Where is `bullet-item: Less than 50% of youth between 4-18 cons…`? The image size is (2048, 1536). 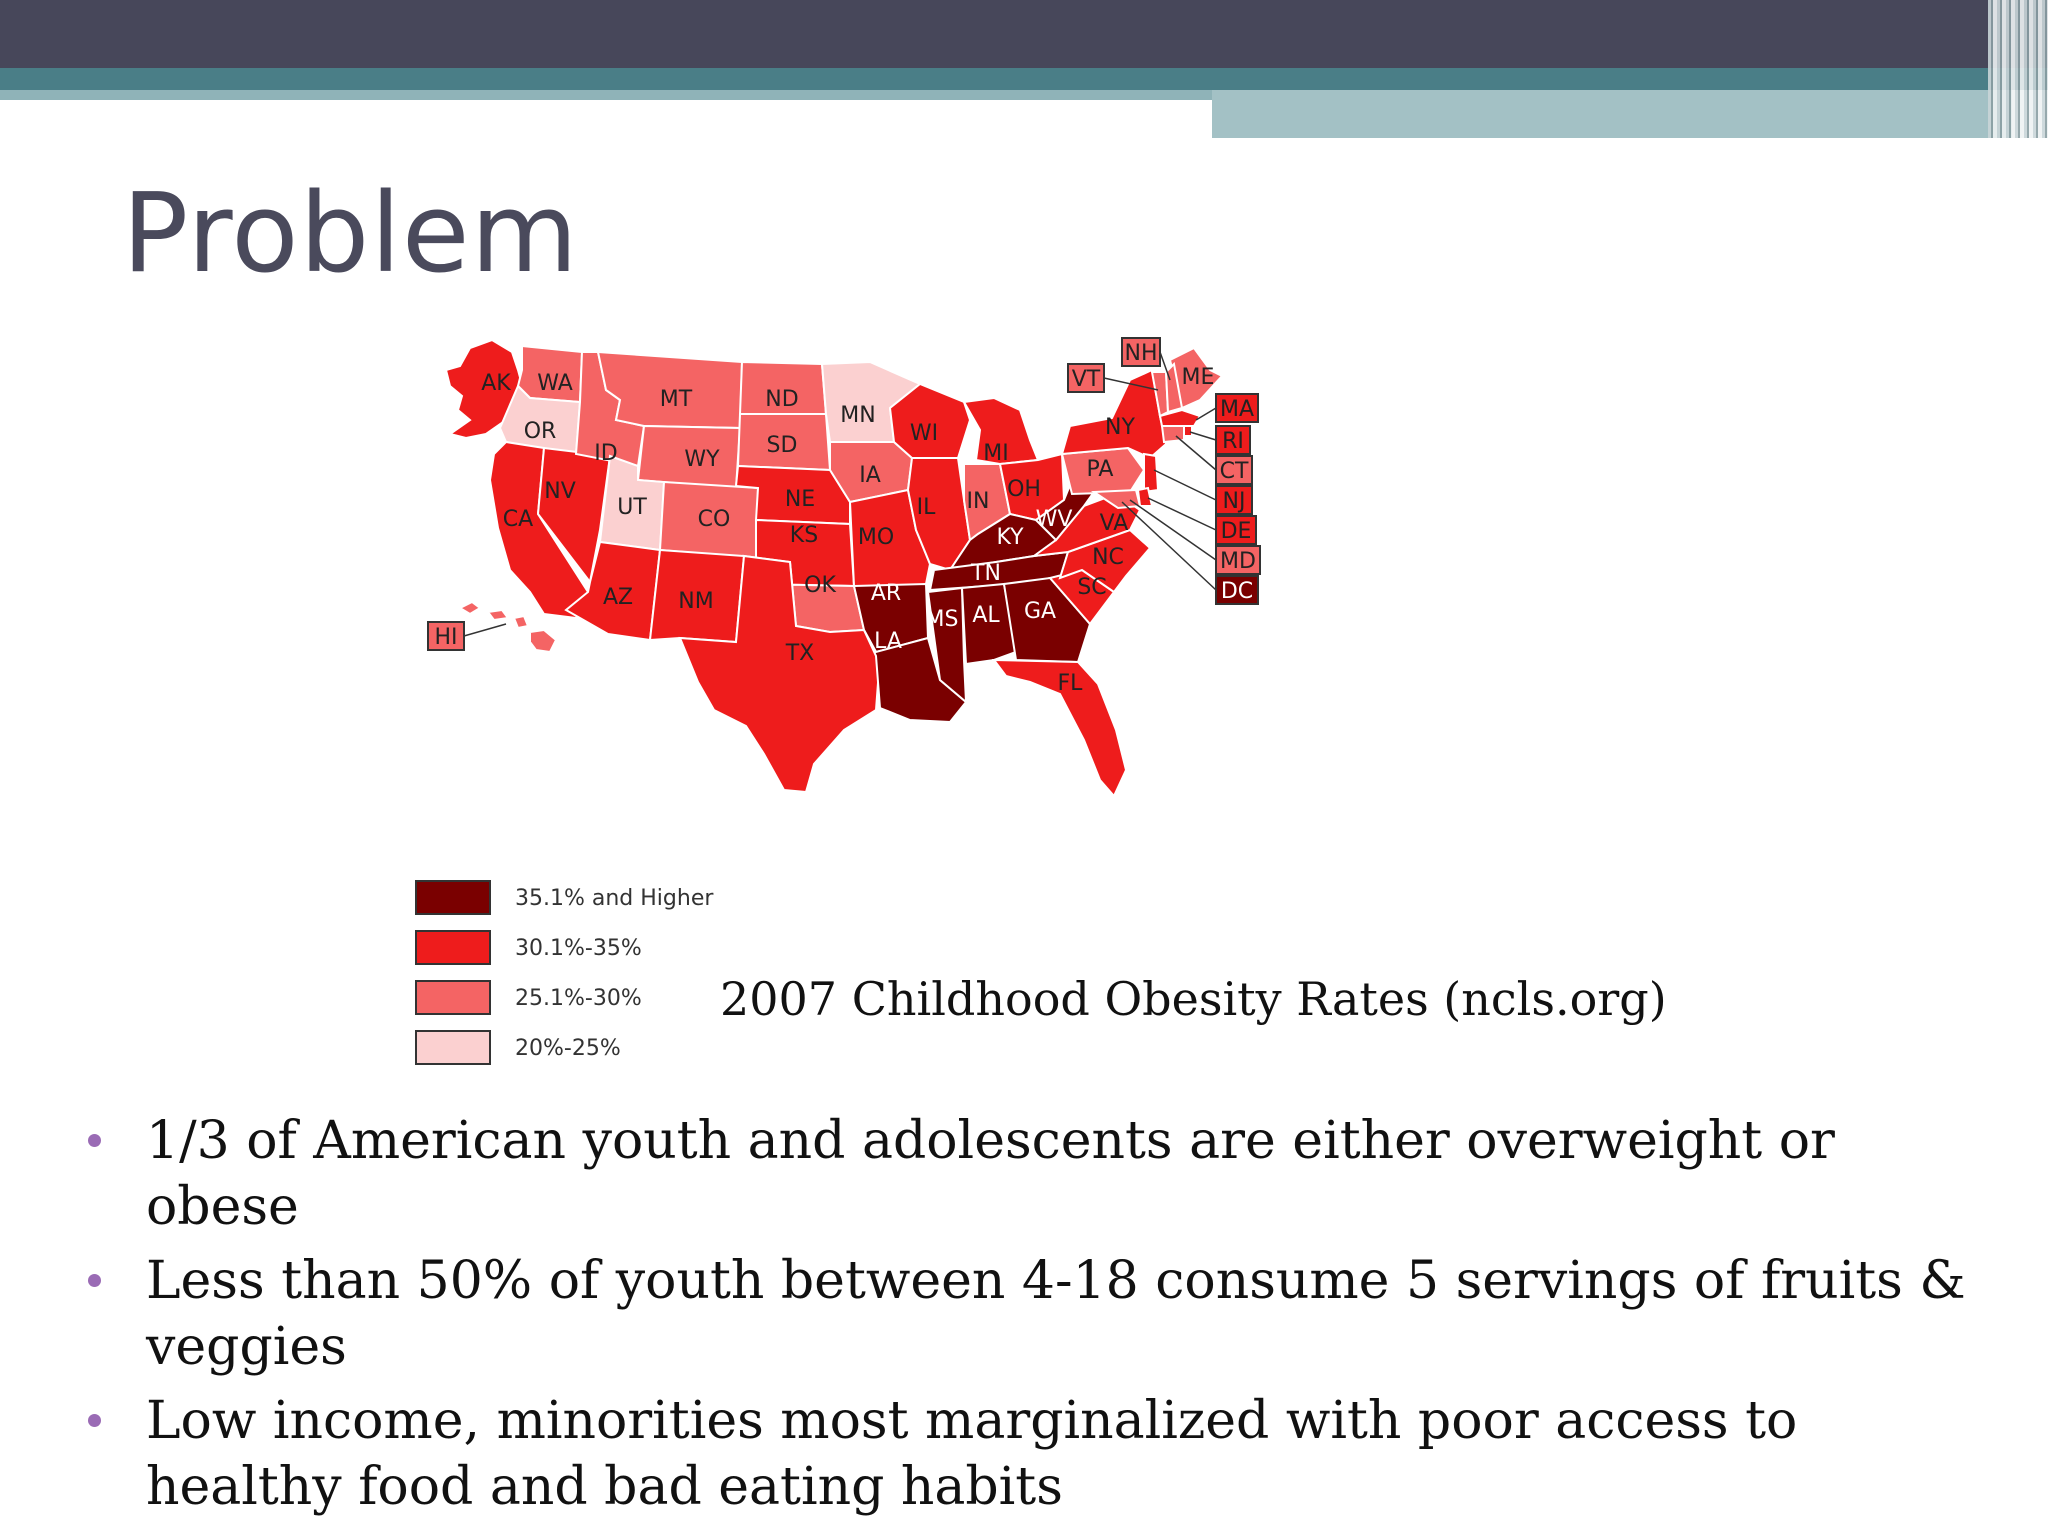
bullet-item: Less than 50% of youth between 4-18 cons… is located at coordinates (1038, 1314).